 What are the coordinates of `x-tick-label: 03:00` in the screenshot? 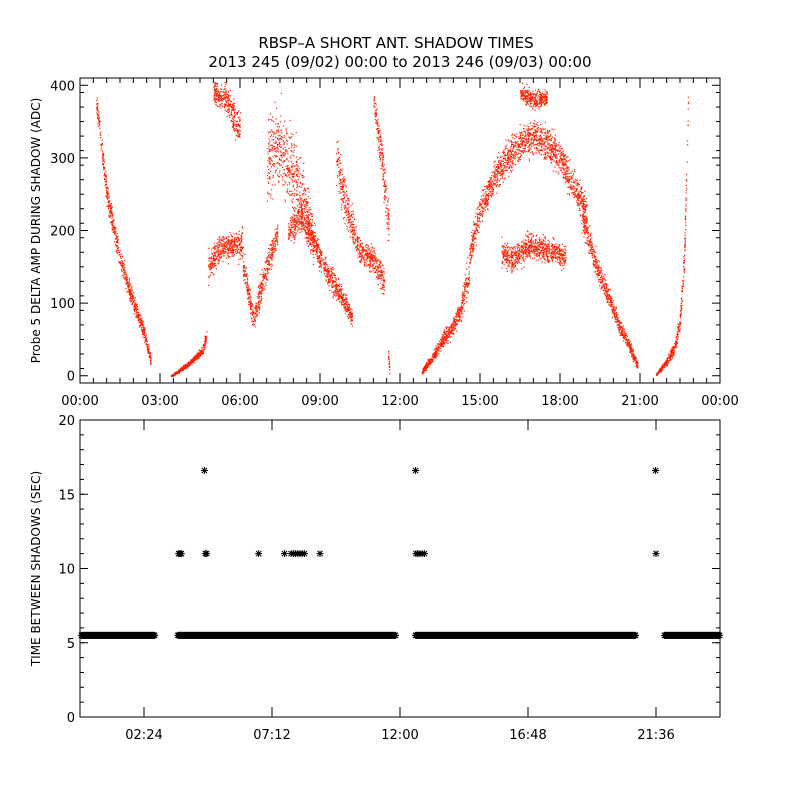 It's located at (159, 401).